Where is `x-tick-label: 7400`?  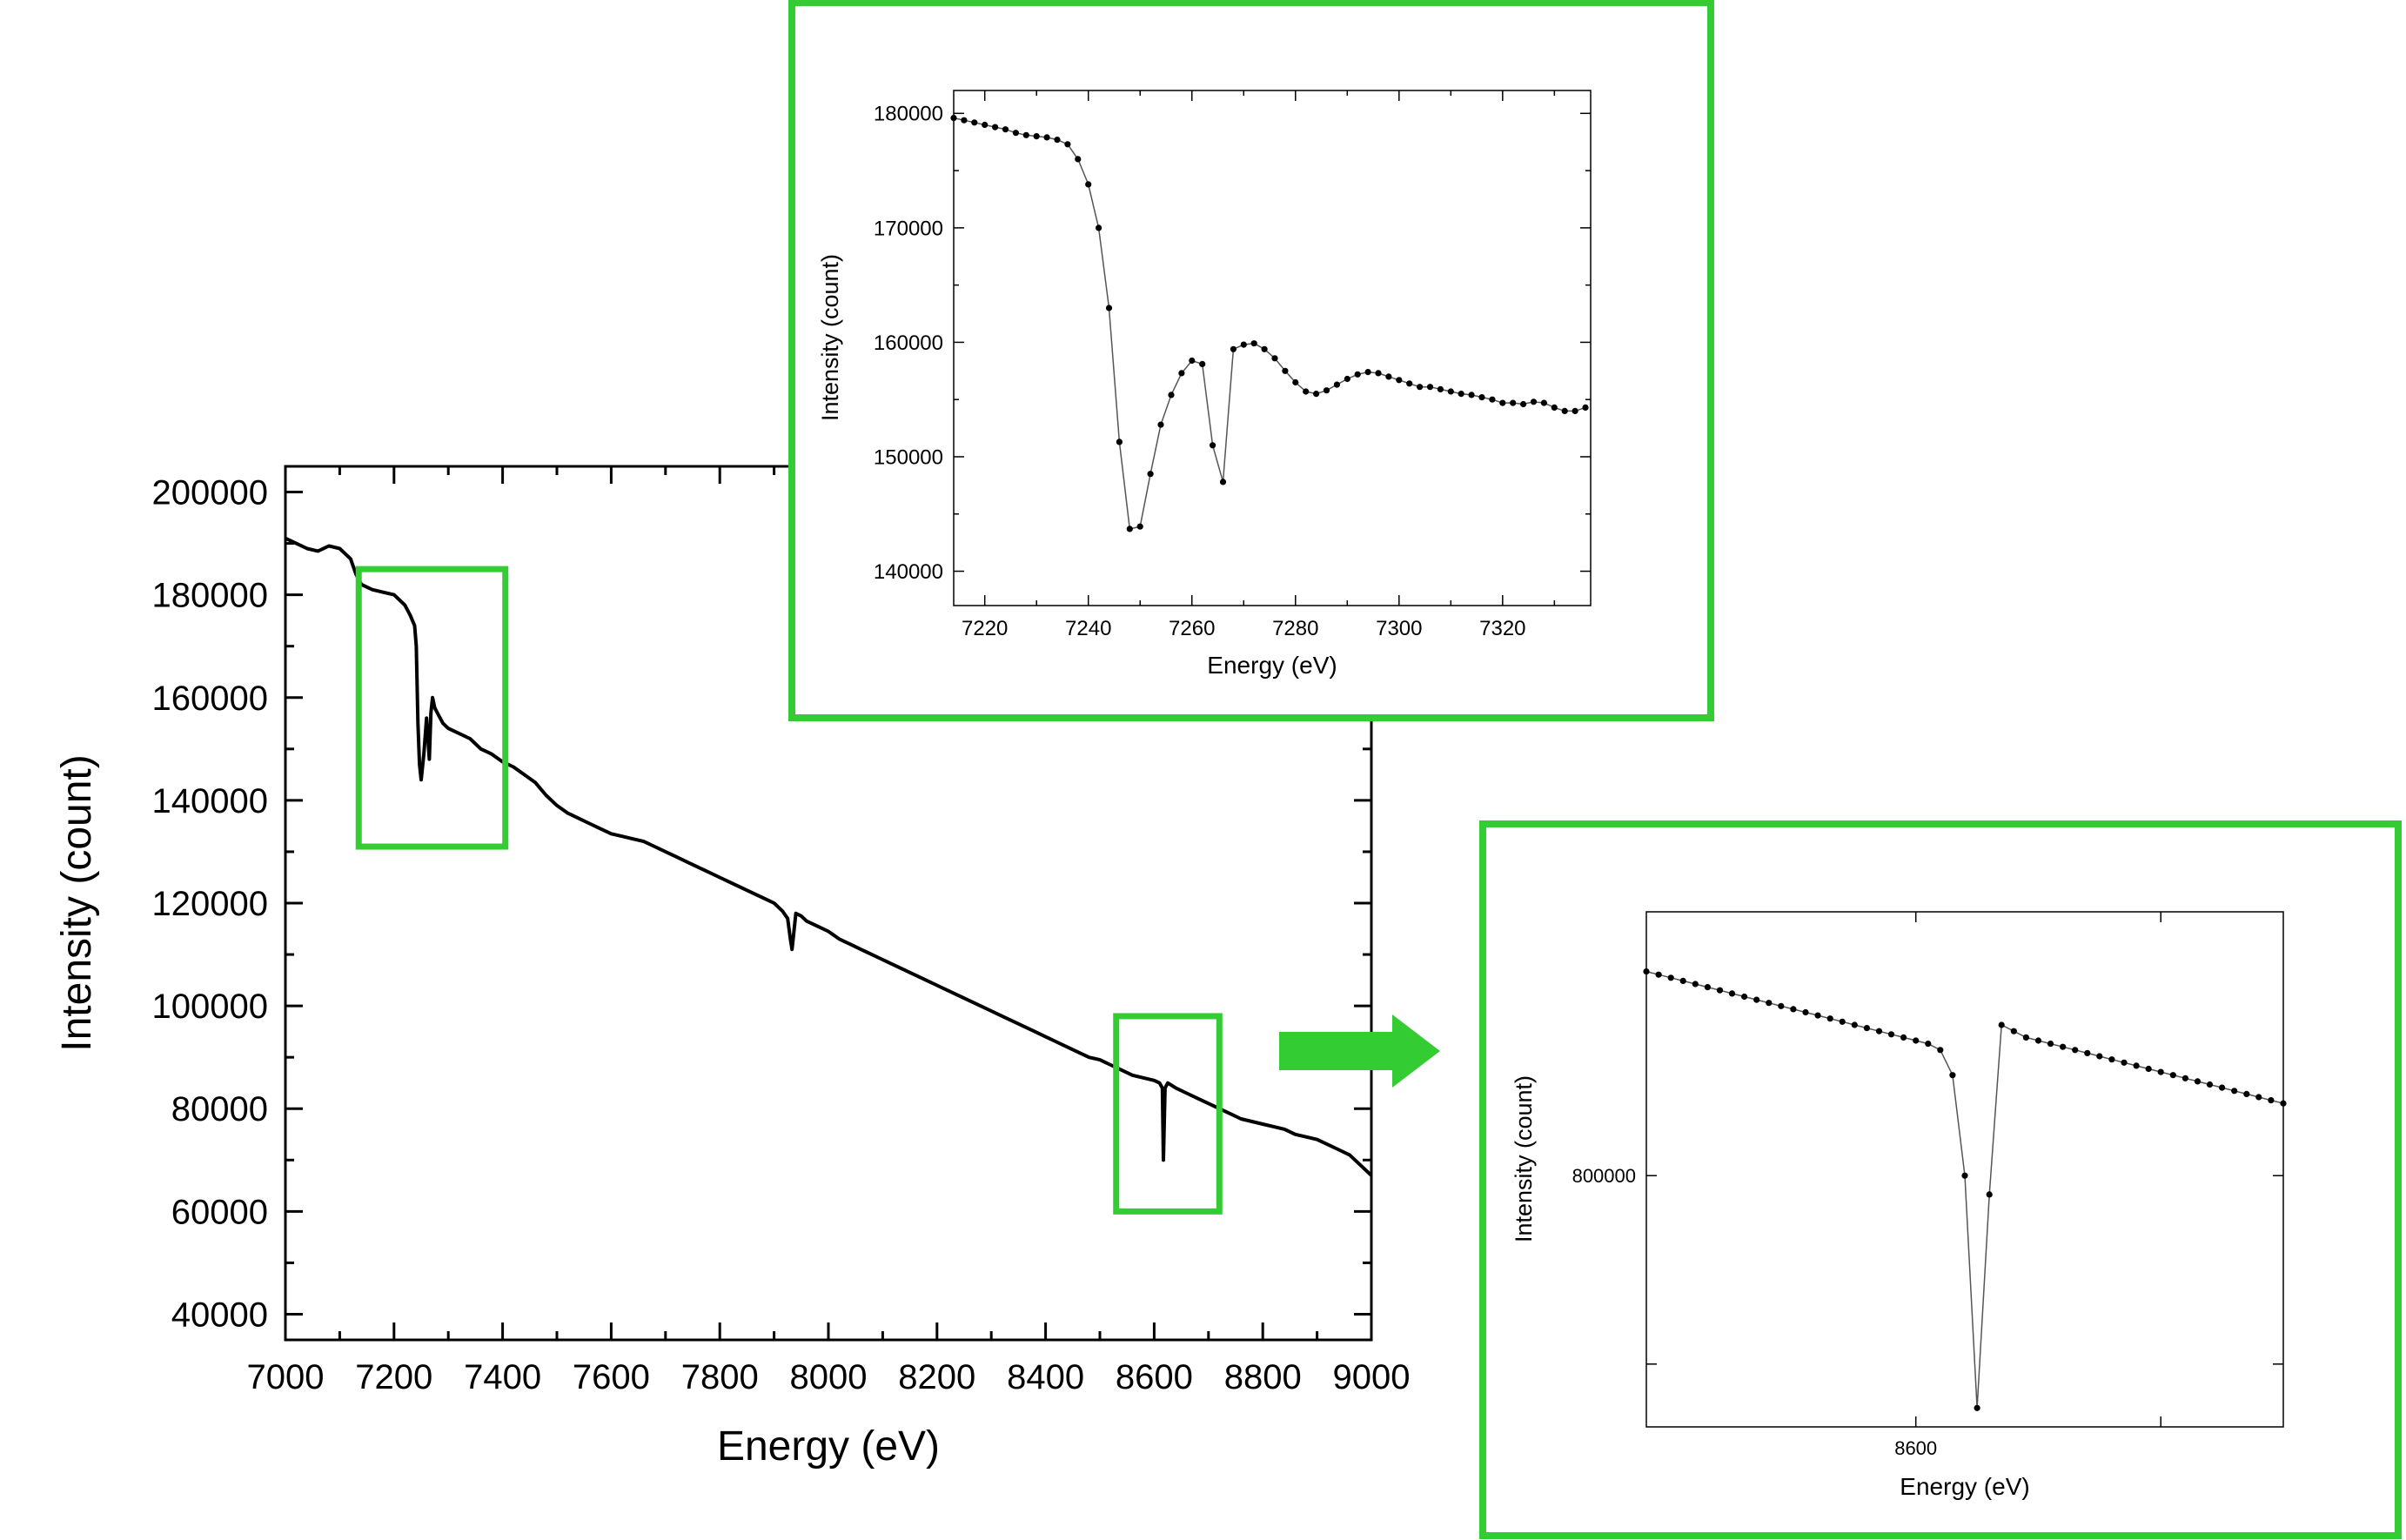
x-tick-label: 7400 is located at coordinates (502, 1377).